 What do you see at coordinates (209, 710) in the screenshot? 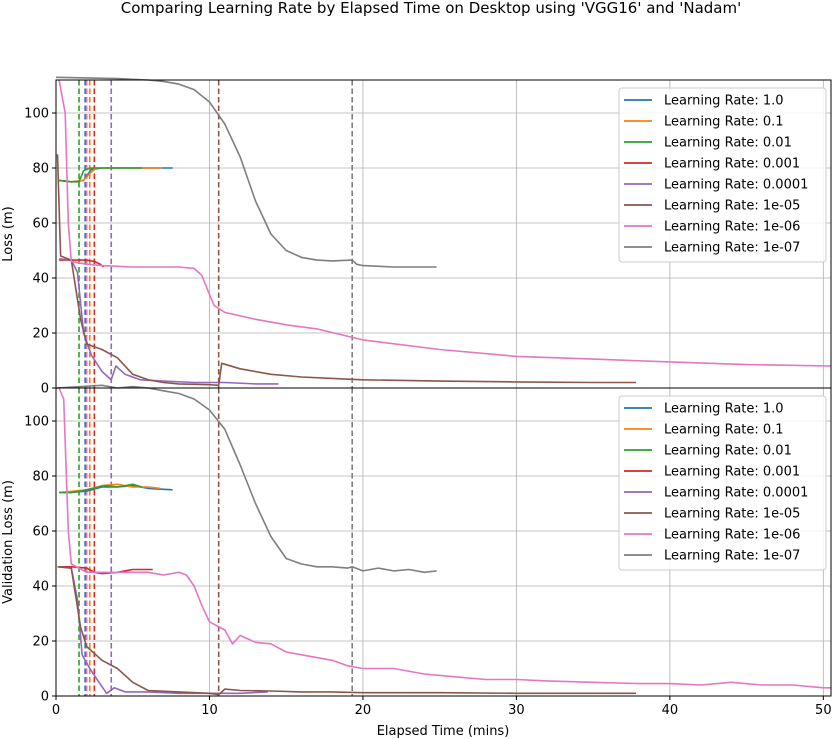
I see `x-tick-label: 10` at bounding box center [209, 710].